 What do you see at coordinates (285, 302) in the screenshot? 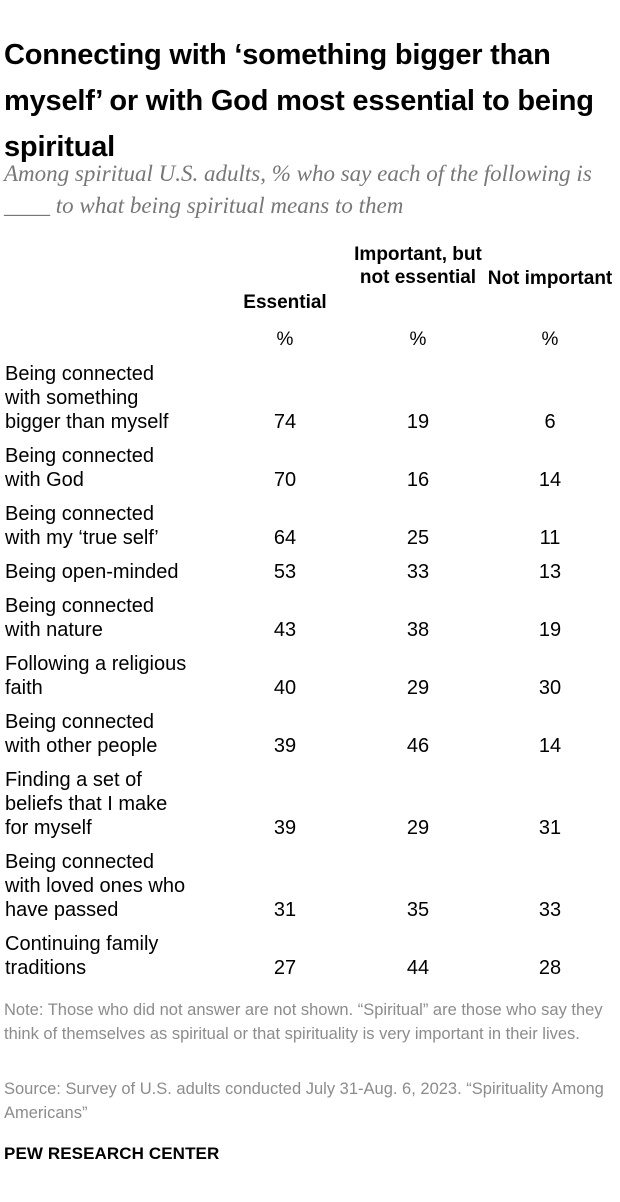
I see `column-header-essential: Essential` at bounding box center [285, 302].